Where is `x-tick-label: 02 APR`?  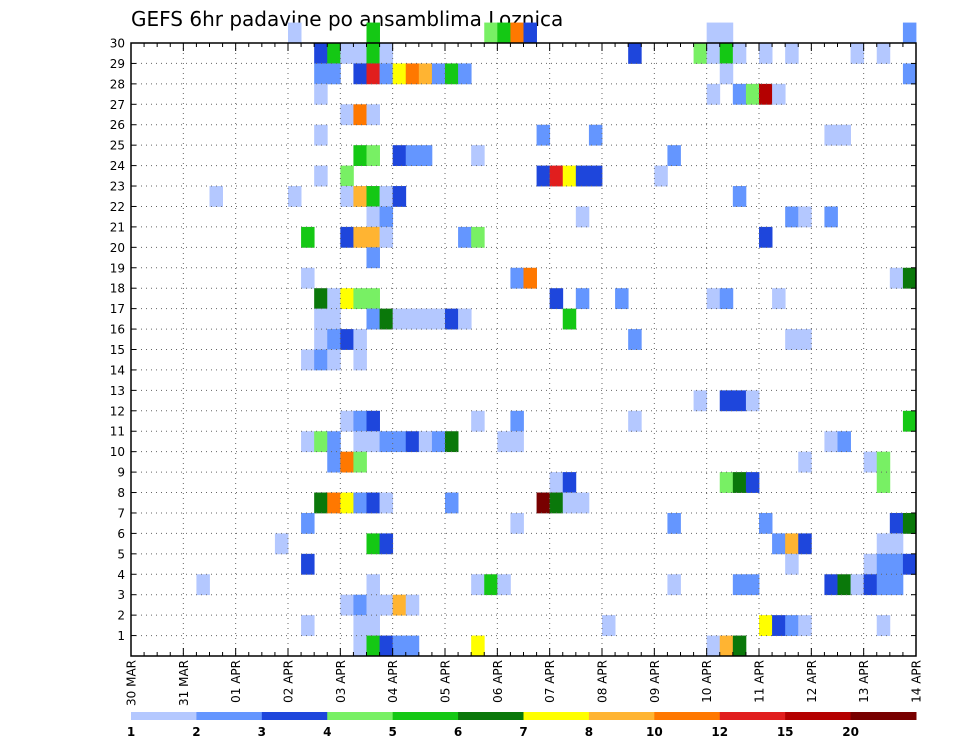 x-tick-label: 02 APR is located at coordinates (289, 681).